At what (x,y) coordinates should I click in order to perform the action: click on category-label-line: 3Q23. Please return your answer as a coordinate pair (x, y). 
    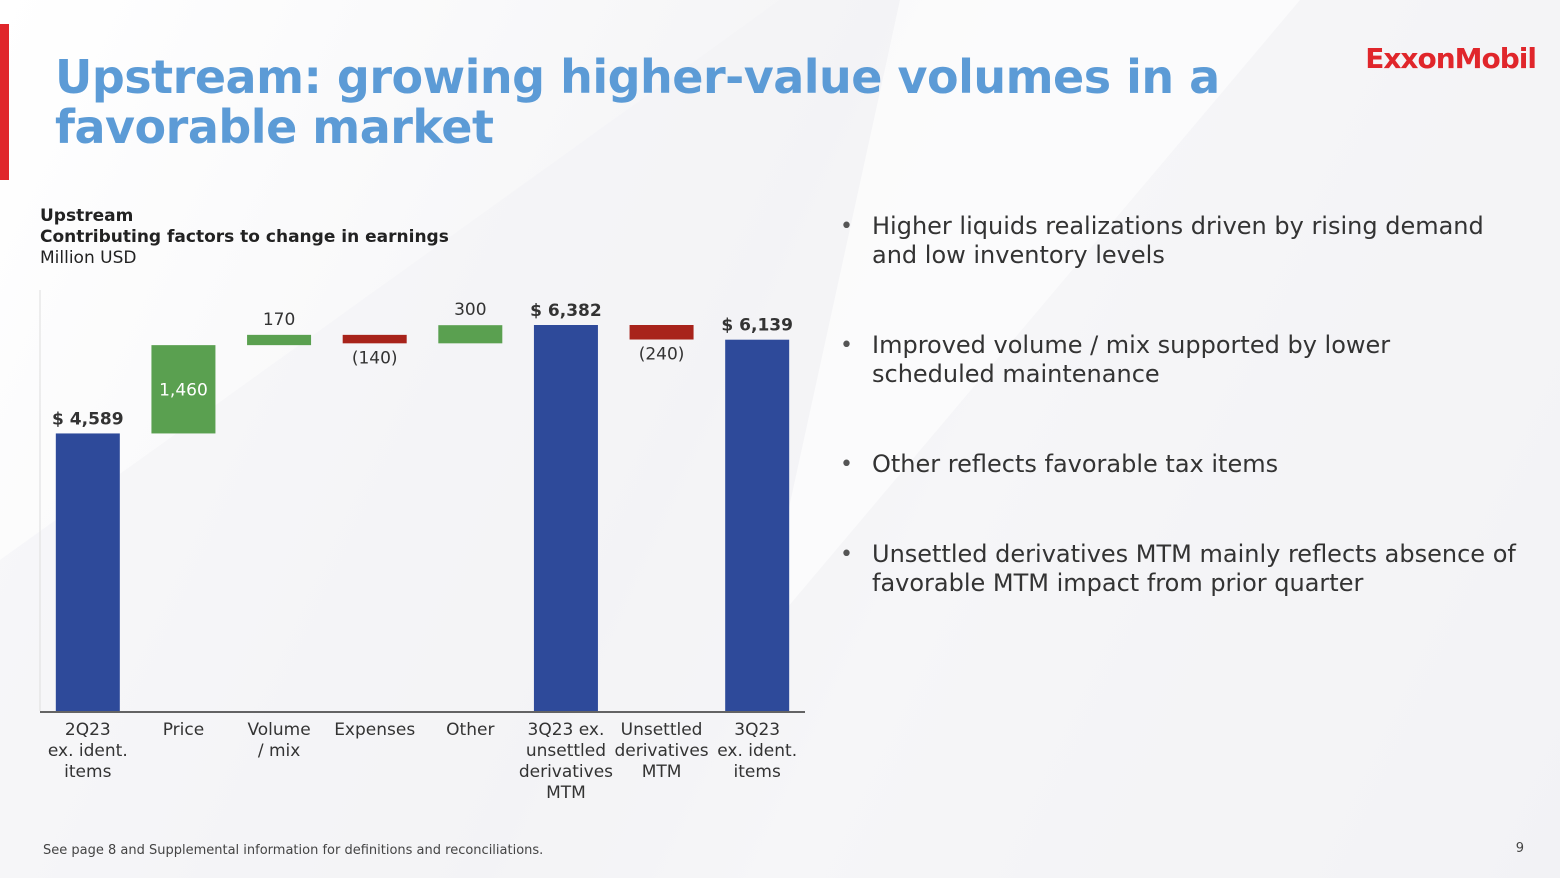
    Looking at the image, I should click on (757, 730).